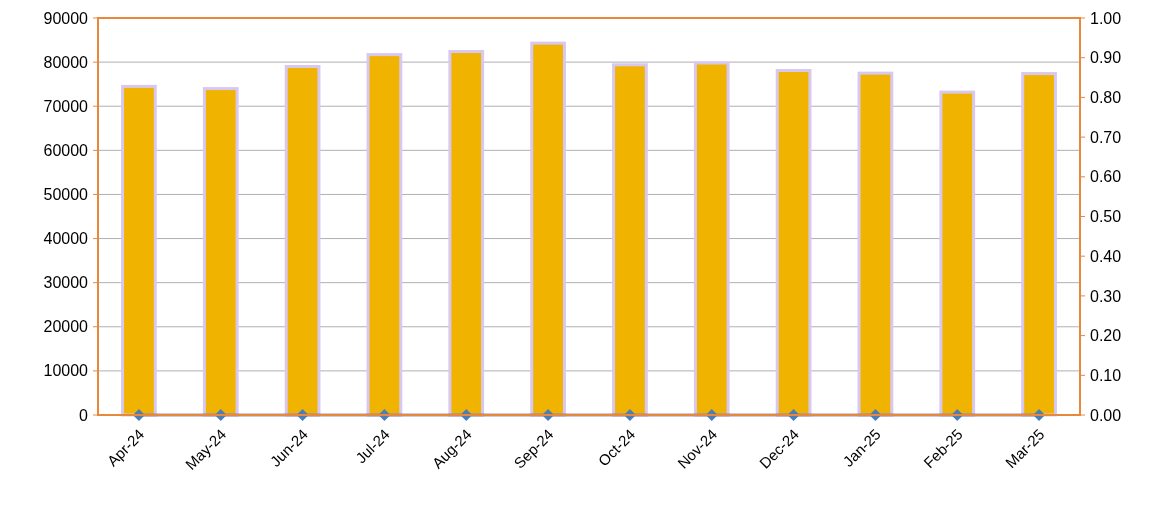 This screenshot has width=1163, height=517. Describe the element at coordinates (1106, 18) in the screenshot. I see `y2-tick-label: 1.00` at that location.